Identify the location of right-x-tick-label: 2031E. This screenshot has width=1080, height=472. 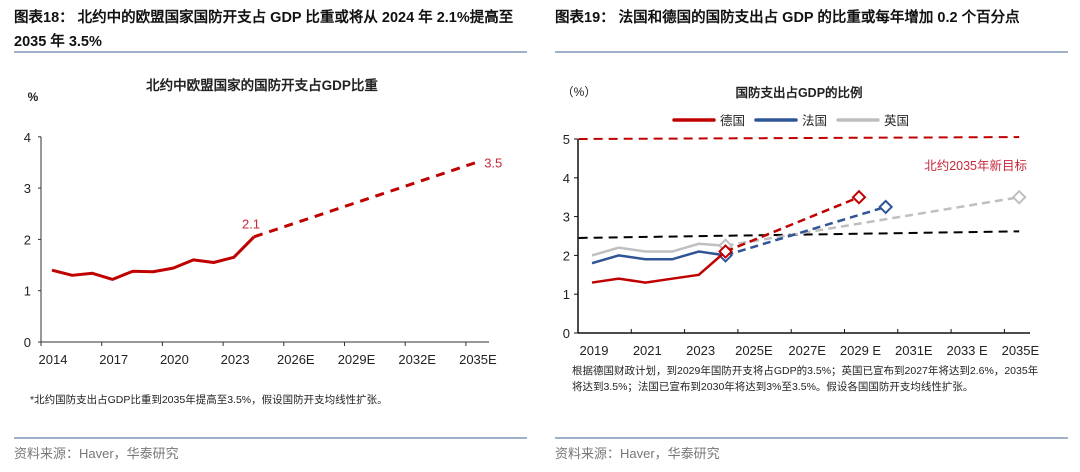
(914, 350).